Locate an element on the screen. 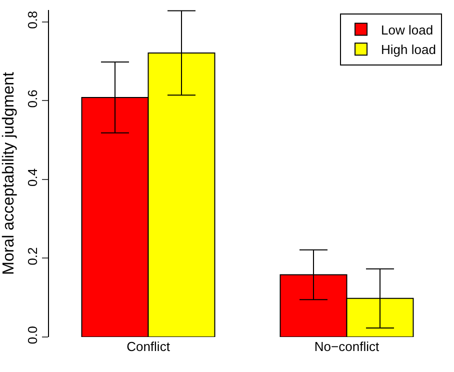 The height and width of the screenshot is (372, 454). y-tick-label: 0.0 is located at coordinates (32, 335).